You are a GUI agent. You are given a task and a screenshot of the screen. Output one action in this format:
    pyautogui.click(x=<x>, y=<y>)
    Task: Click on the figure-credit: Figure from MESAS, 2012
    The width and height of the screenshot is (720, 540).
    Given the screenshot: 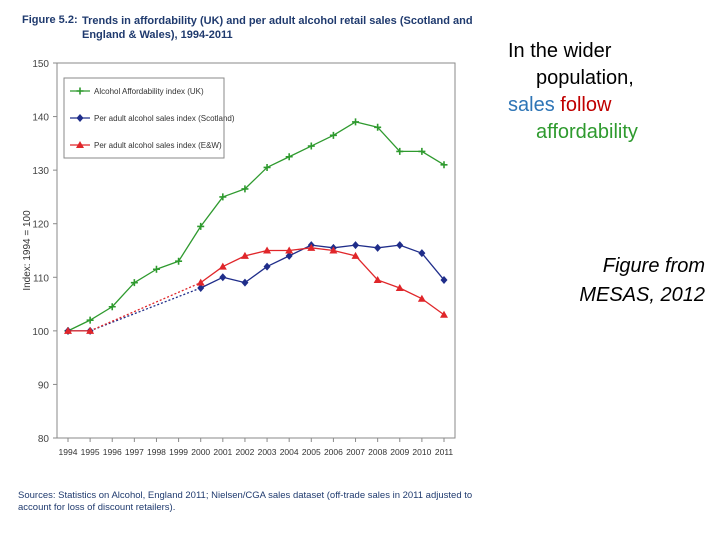 What is the action you would take?
    pyautogui.click(x=607, y=281)
    